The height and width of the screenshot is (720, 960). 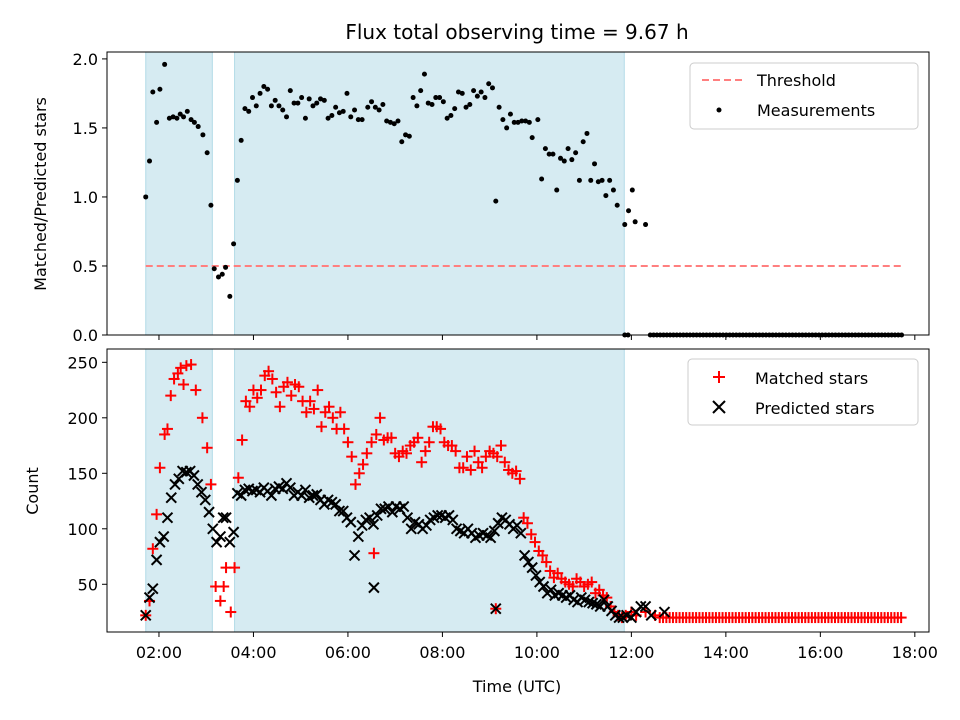 What do you see at coordinates (442, 652) in the screenshot?
I see `x-tick-label: 08:00` at bounding box center [442, 652].